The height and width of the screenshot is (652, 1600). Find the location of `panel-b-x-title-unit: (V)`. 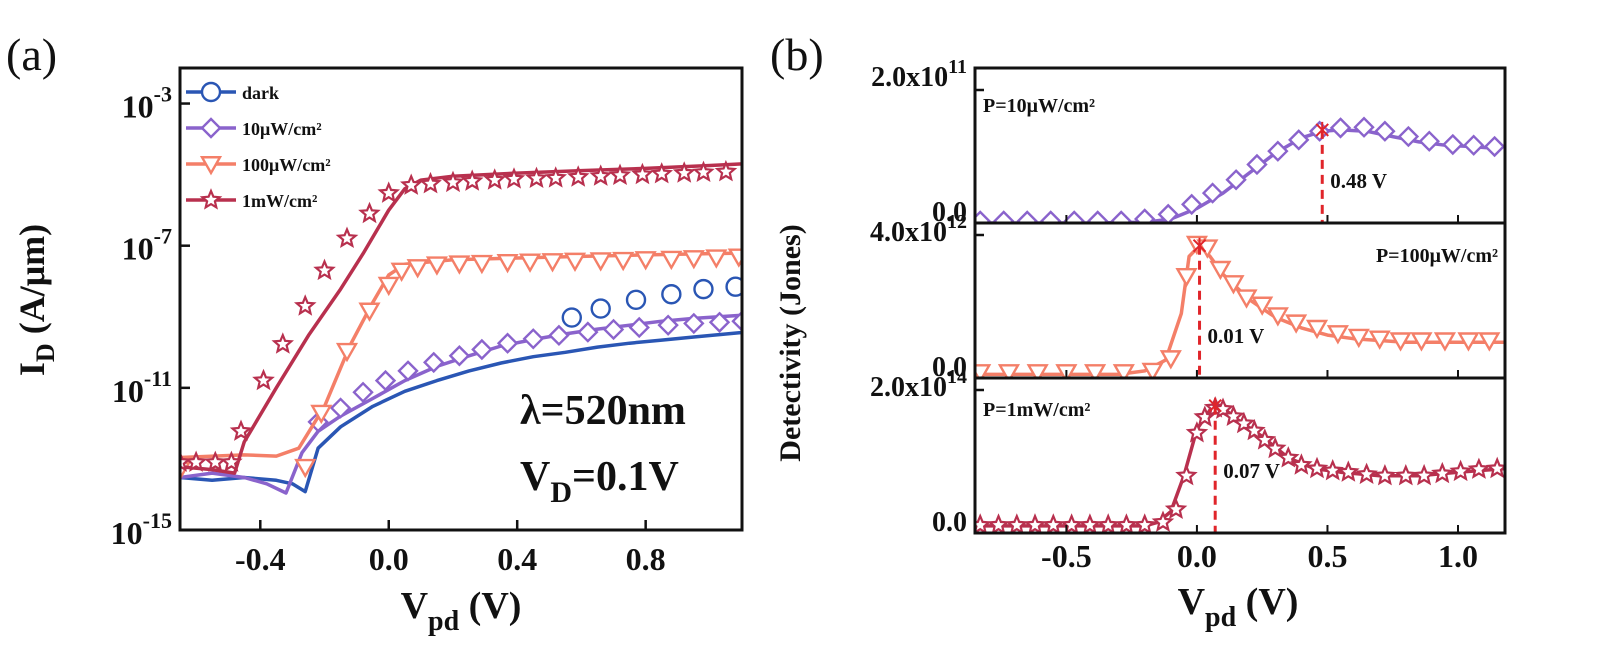

panel-b-x-title-unit: (V) is located at coordinates (1267, 602).